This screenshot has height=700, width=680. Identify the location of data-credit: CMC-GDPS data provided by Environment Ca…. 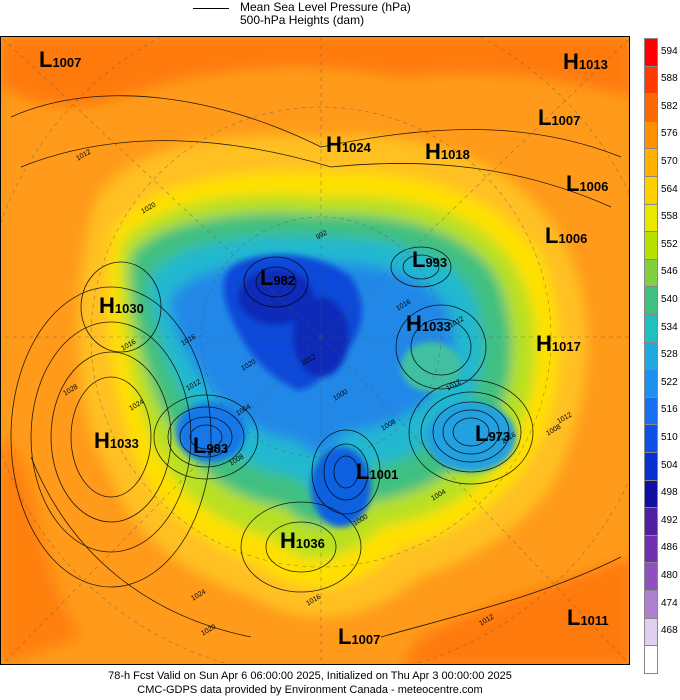
(310, 690).